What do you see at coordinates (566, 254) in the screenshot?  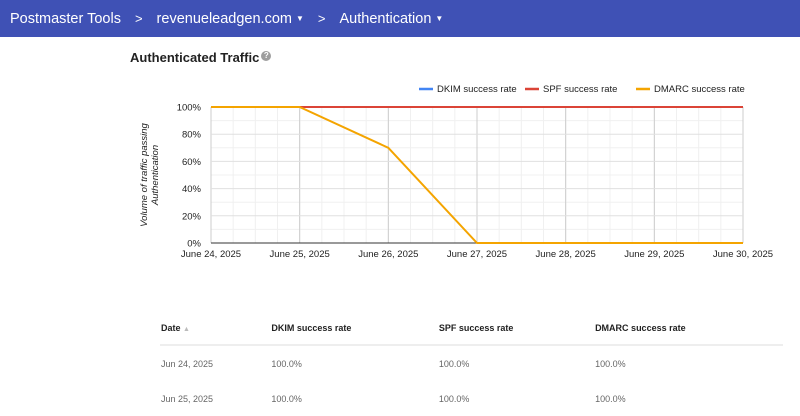 I see `x-tick-label: June 28, 2025` at bounding box center [566, 254].